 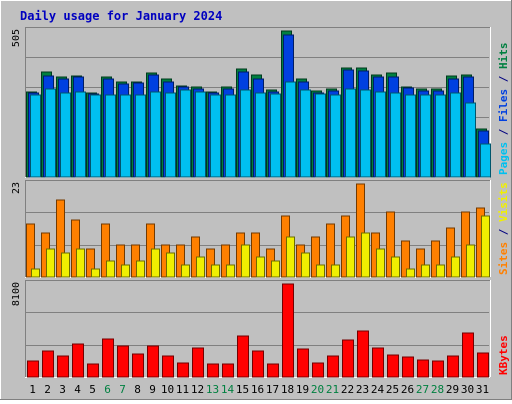 What do you see at coordinates (152, 389) in the screenshot?
I see `x-tick-label-day-9: 9` at bounding box center [152, 389].